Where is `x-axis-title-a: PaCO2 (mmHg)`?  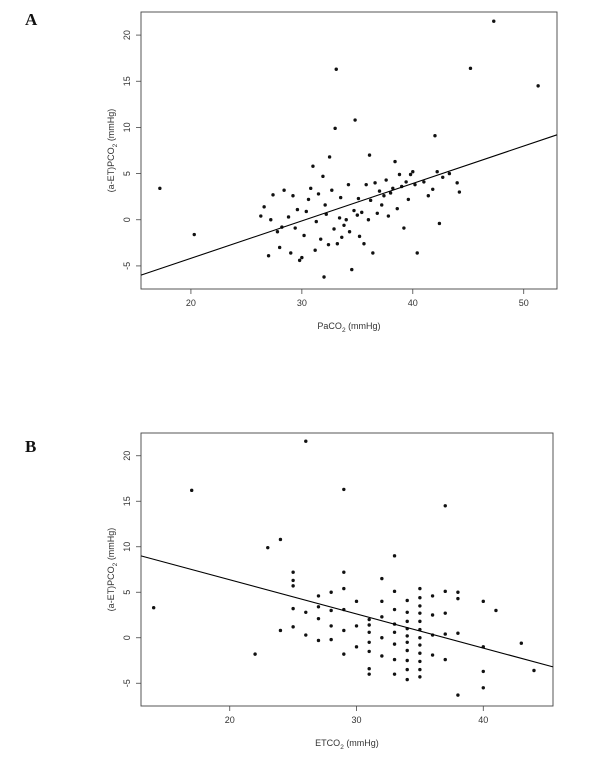 x-axis-title-a: PaCO2 (mmHg) is located at coordinates (348, 327).